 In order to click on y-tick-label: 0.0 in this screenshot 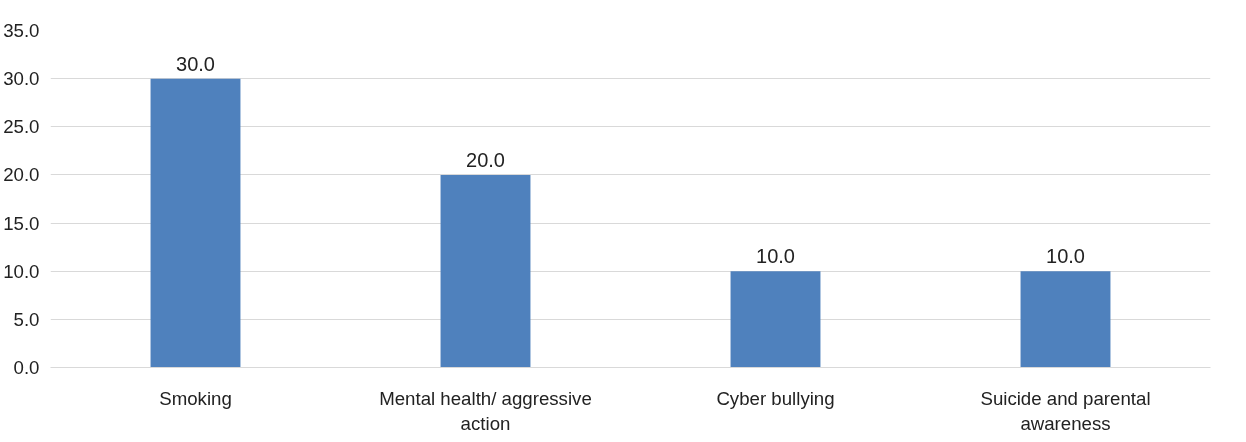, I will do `click(26, 367)`.